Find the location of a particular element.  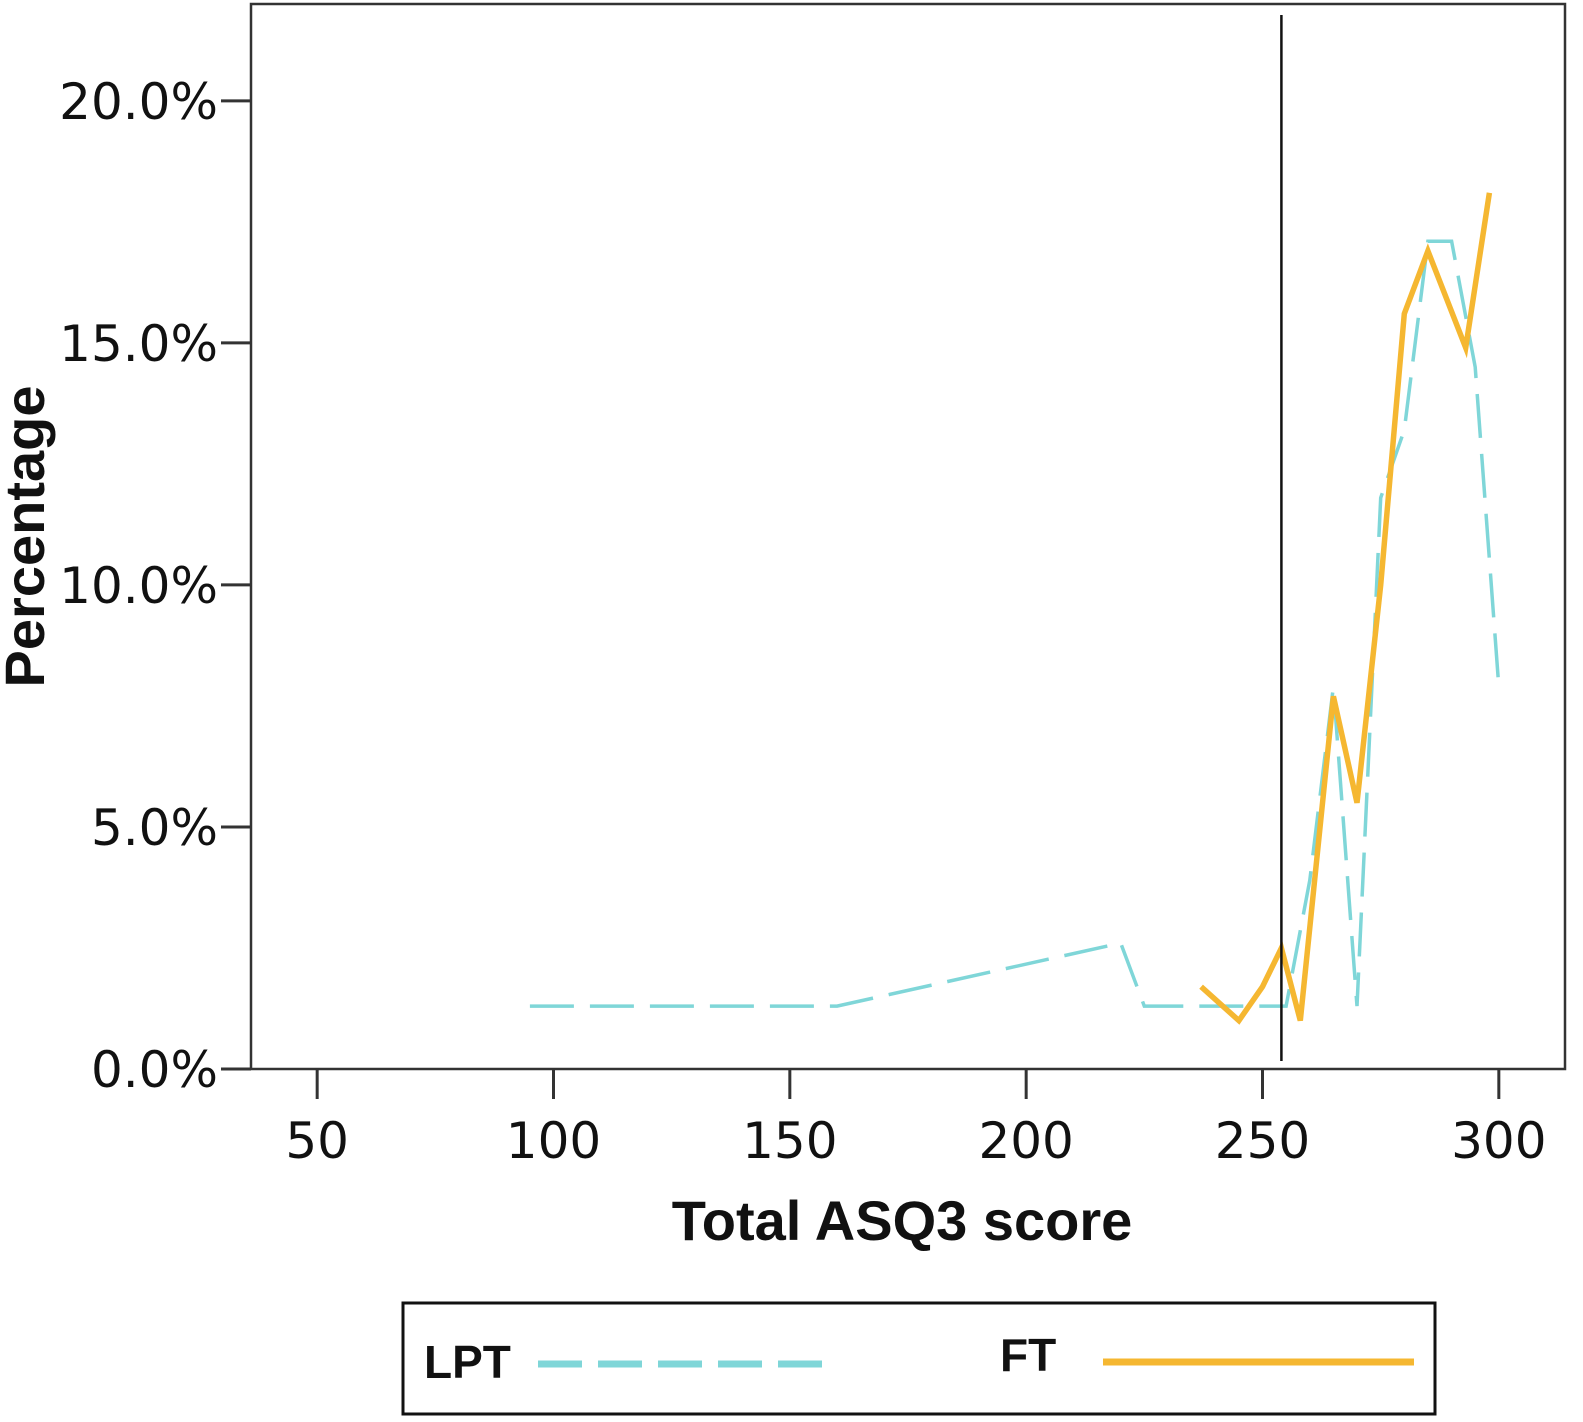

legend-label-ft: FT is located at coordinates (1028, 1355).